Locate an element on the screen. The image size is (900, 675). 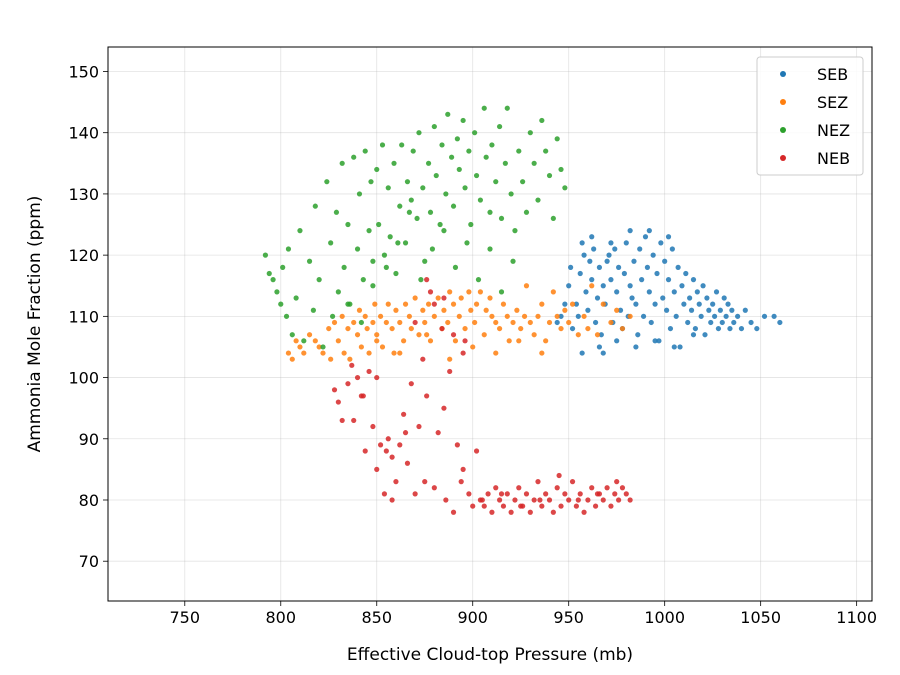
legend-box is located at coordinates (810, 116).